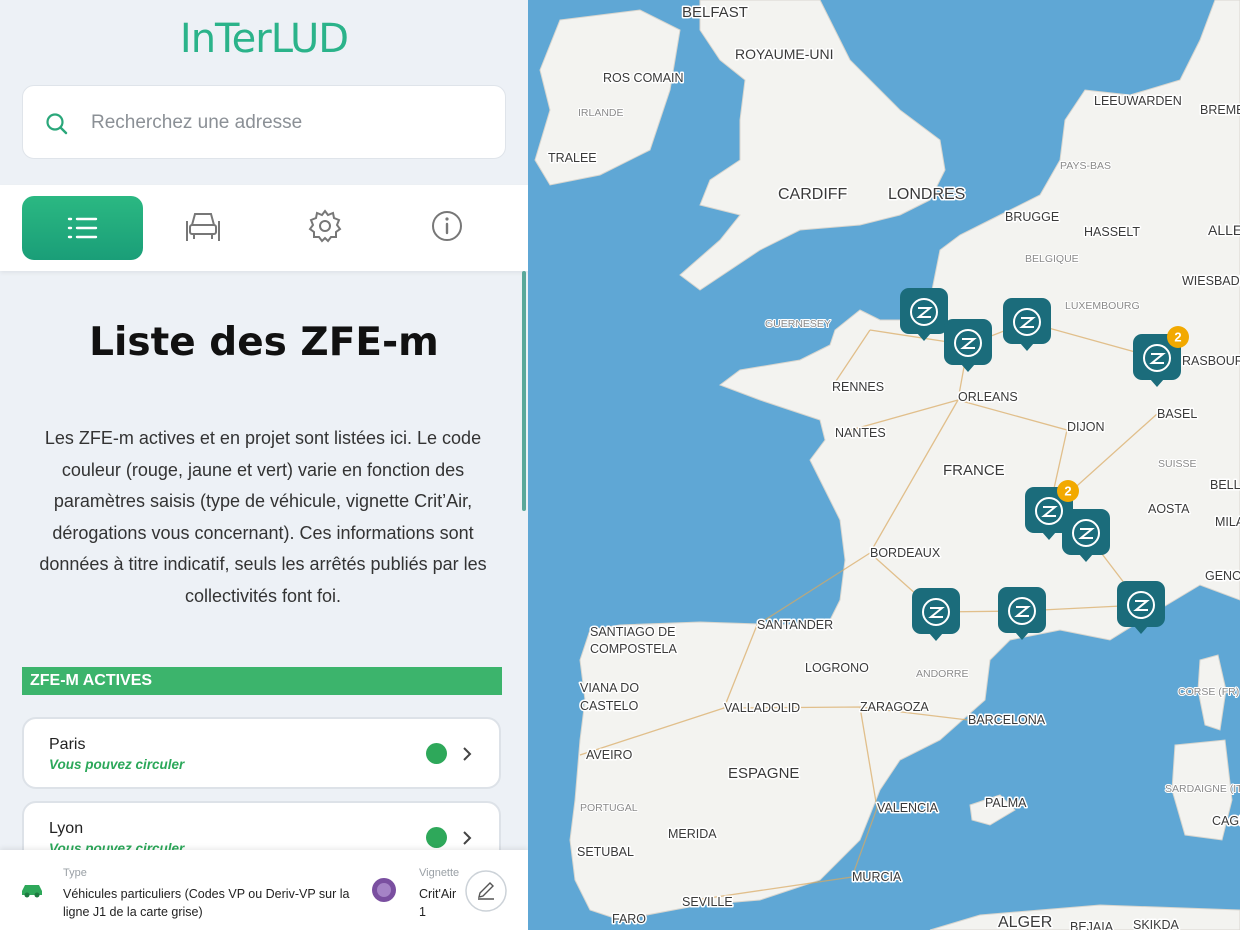  I want to click on map-label: ORLEANS, so click(988, 397).